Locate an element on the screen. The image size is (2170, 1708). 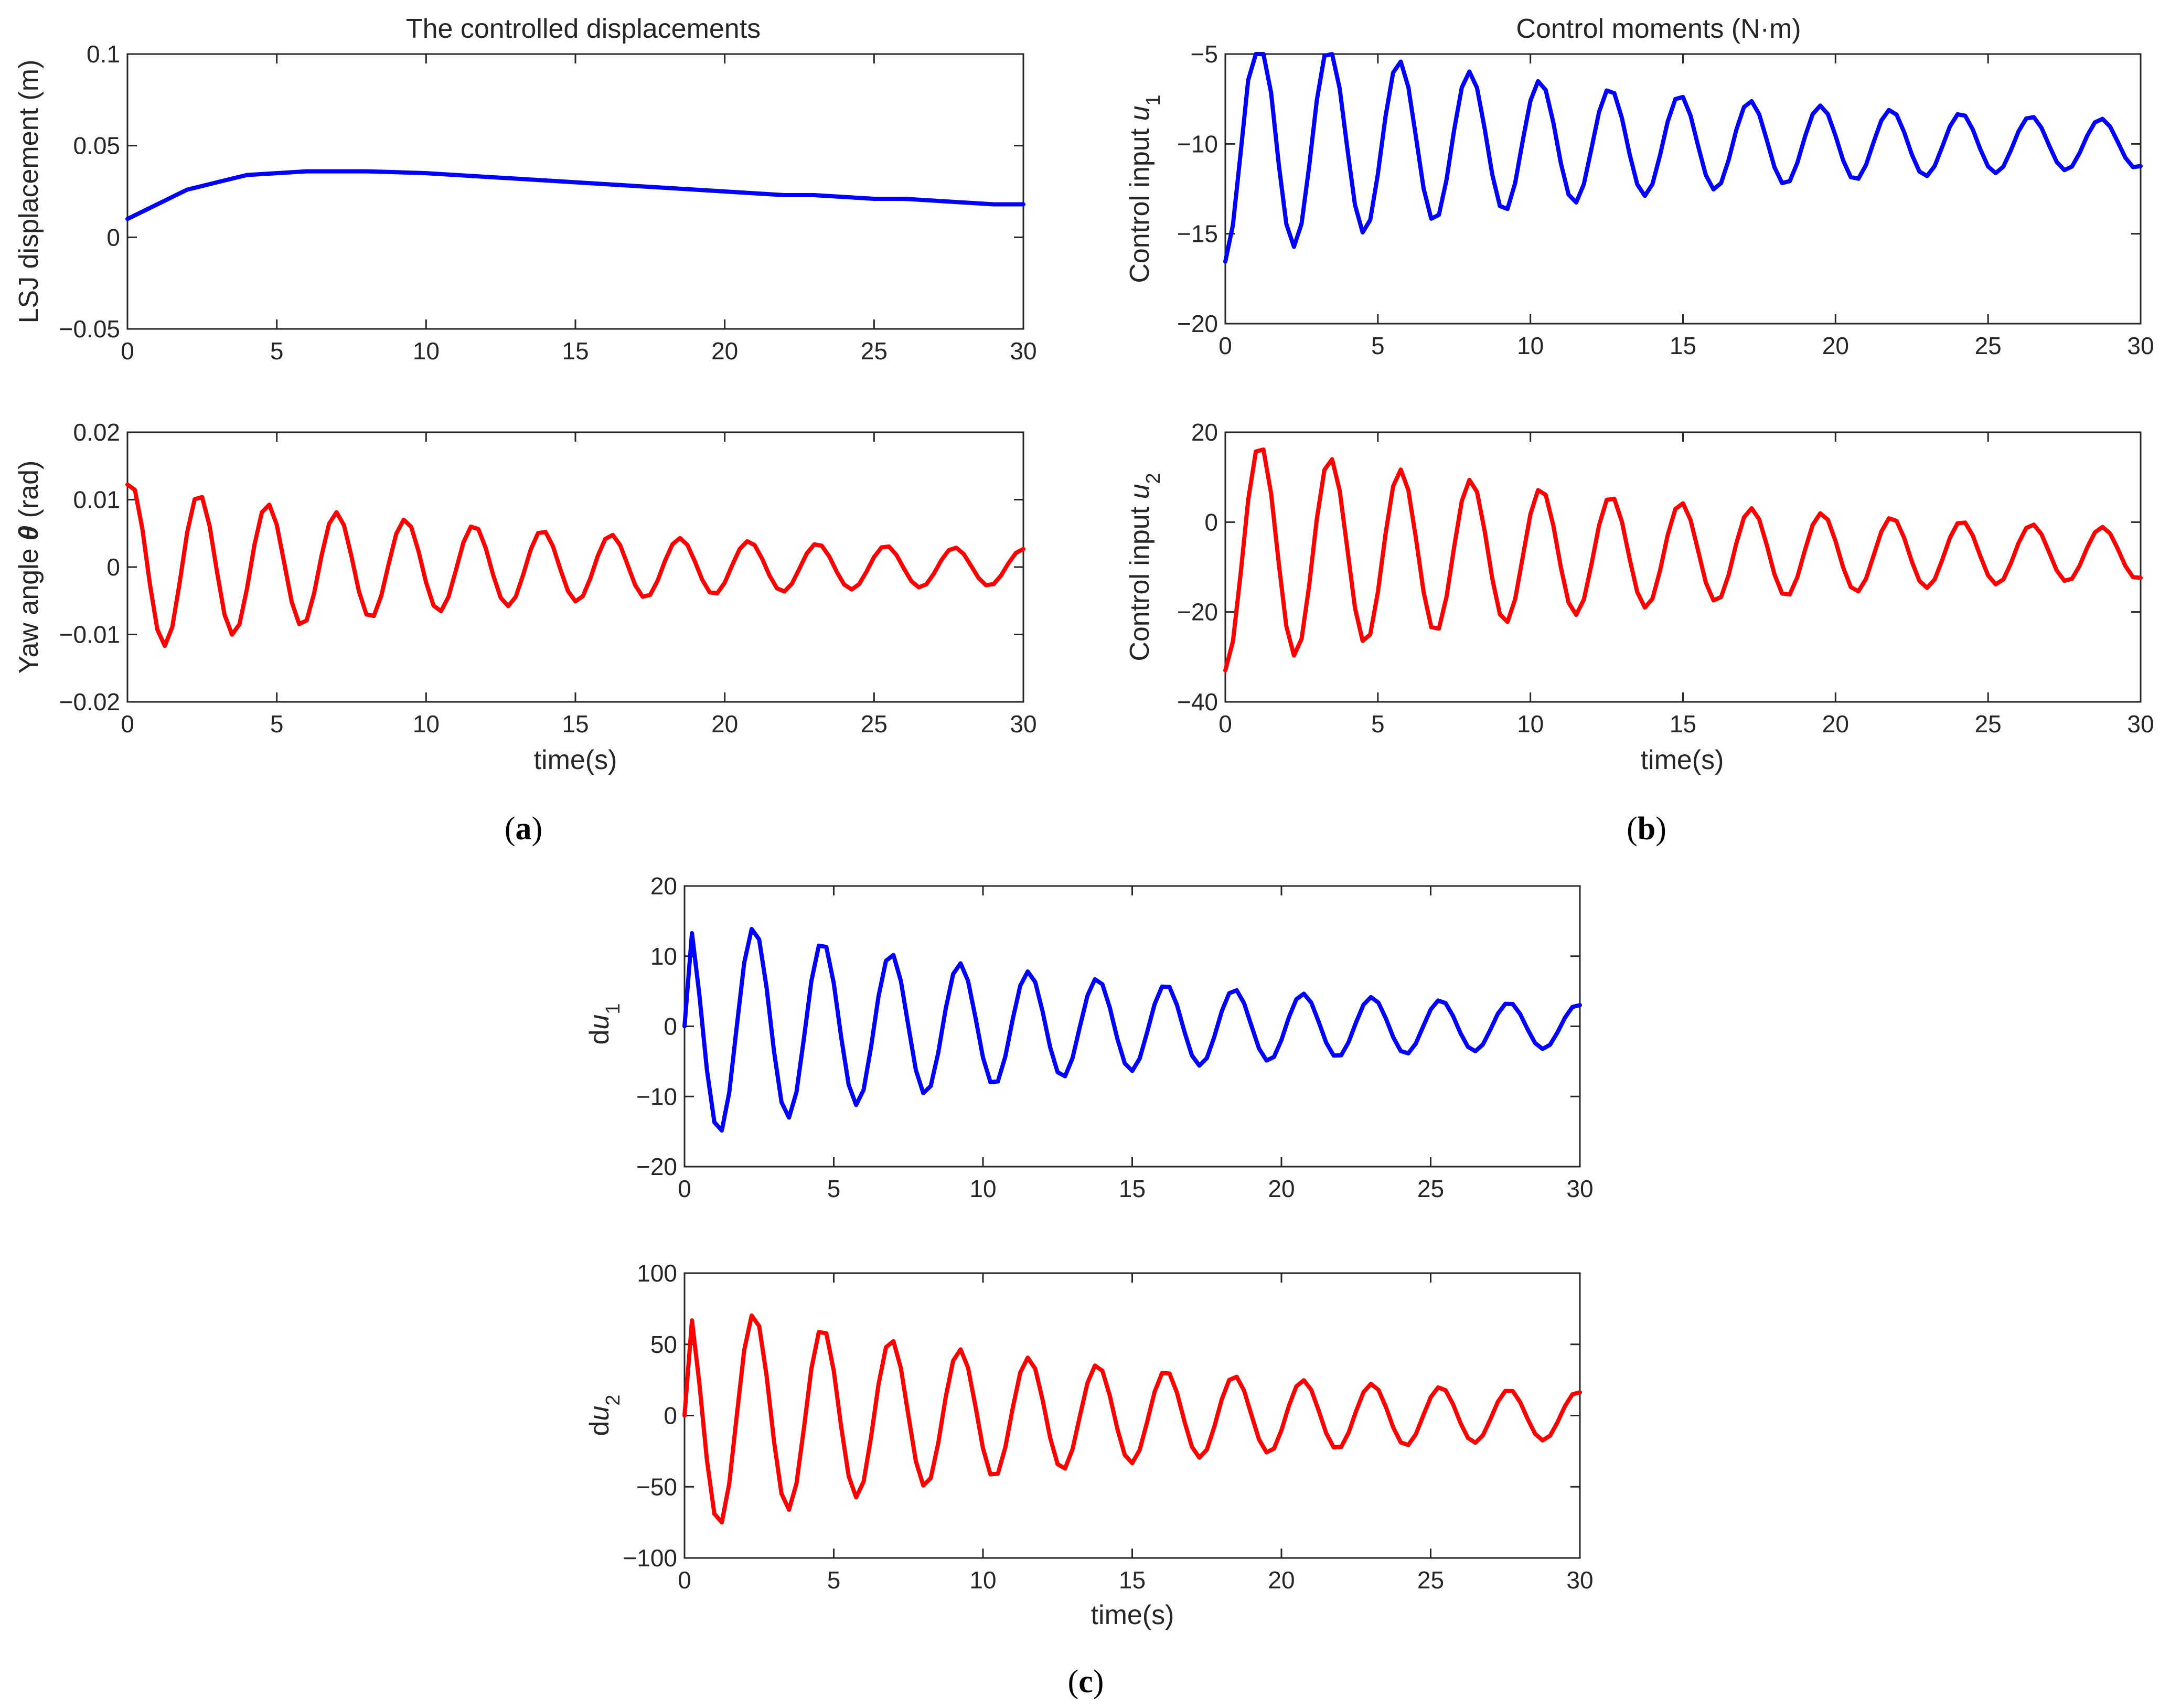
y-tick-label-b1-0: −20 is located at coordinates (1197, 323).